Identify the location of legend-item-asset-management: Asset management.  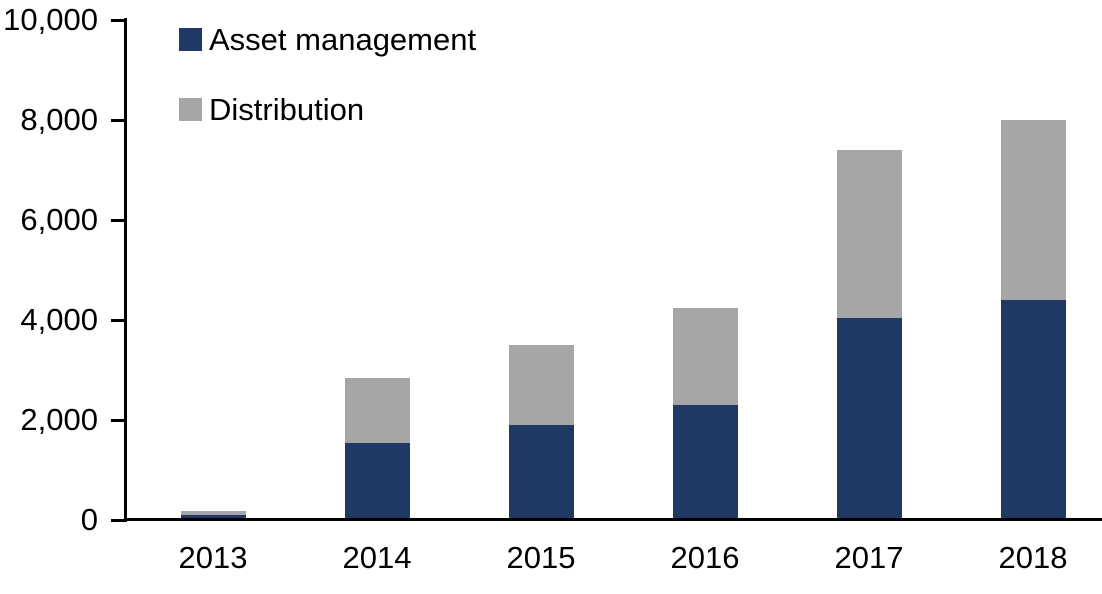
(328, 39).